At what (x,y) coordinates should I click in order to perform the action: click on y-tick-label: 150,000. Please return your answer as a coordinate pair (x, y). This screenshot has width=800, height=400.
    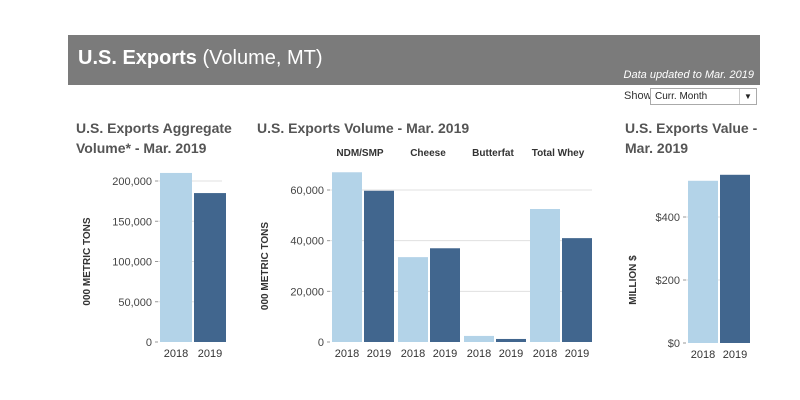
    Looking at the image, I should click on (132, 222).